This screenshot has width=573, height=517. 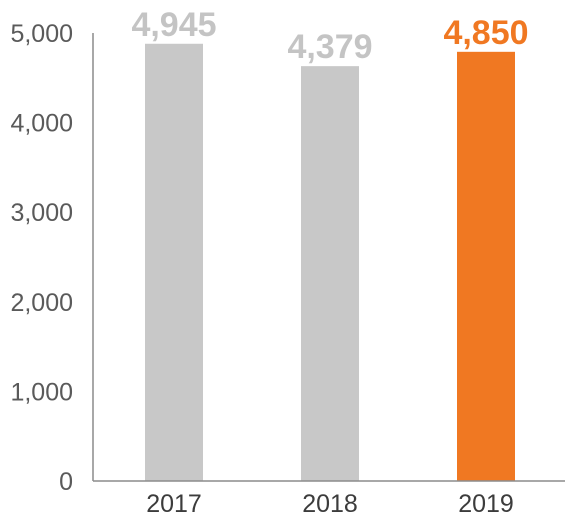 What do you see at coordinates (486, 266) in the screenshot?
I see `bar-2019` at bounding box center [486, 266].